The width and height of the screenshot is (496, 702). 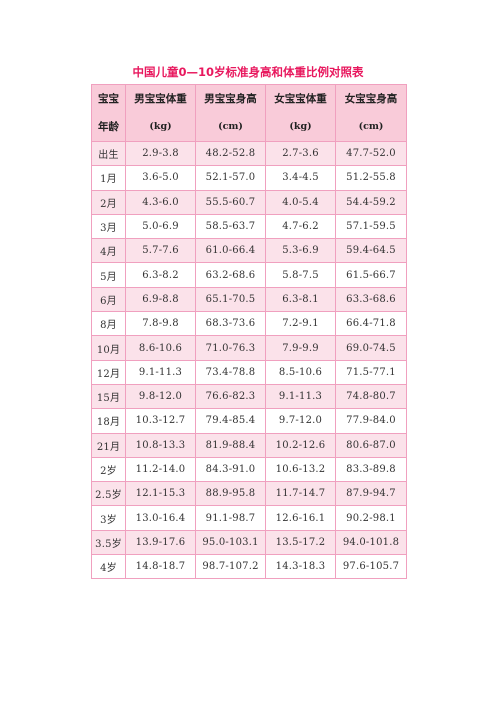 I want to click on girl-weight-cell: 6.3-8.1, so click(x=300, y=299).